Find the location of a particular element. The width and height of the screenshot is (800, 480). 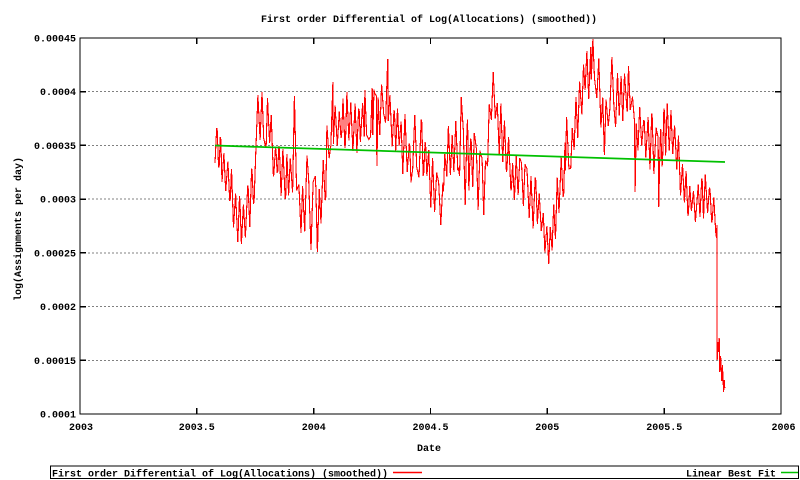

svg-text: 2003 is located at coordinates (81, 428).